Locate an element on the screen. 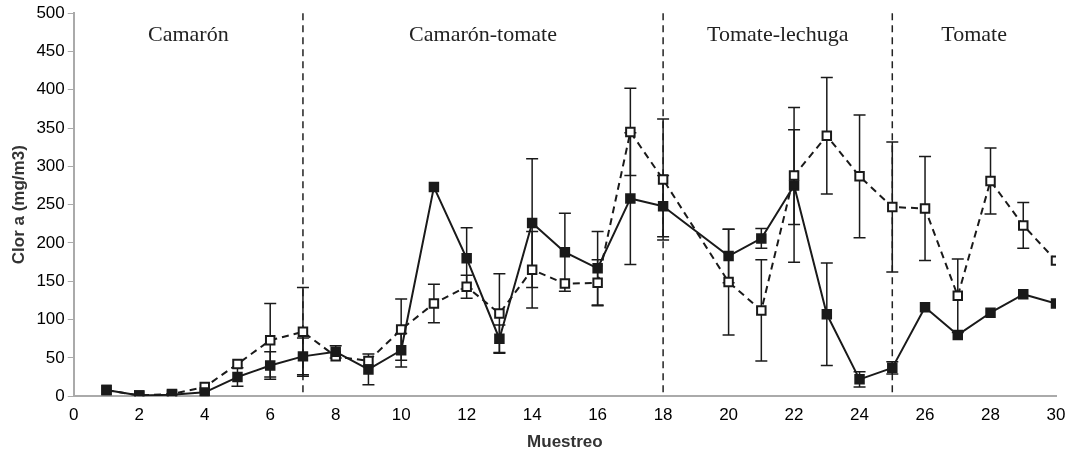 The image size is (1081, 457). y-tick-label: 0 is located at coordinates (60, 395).